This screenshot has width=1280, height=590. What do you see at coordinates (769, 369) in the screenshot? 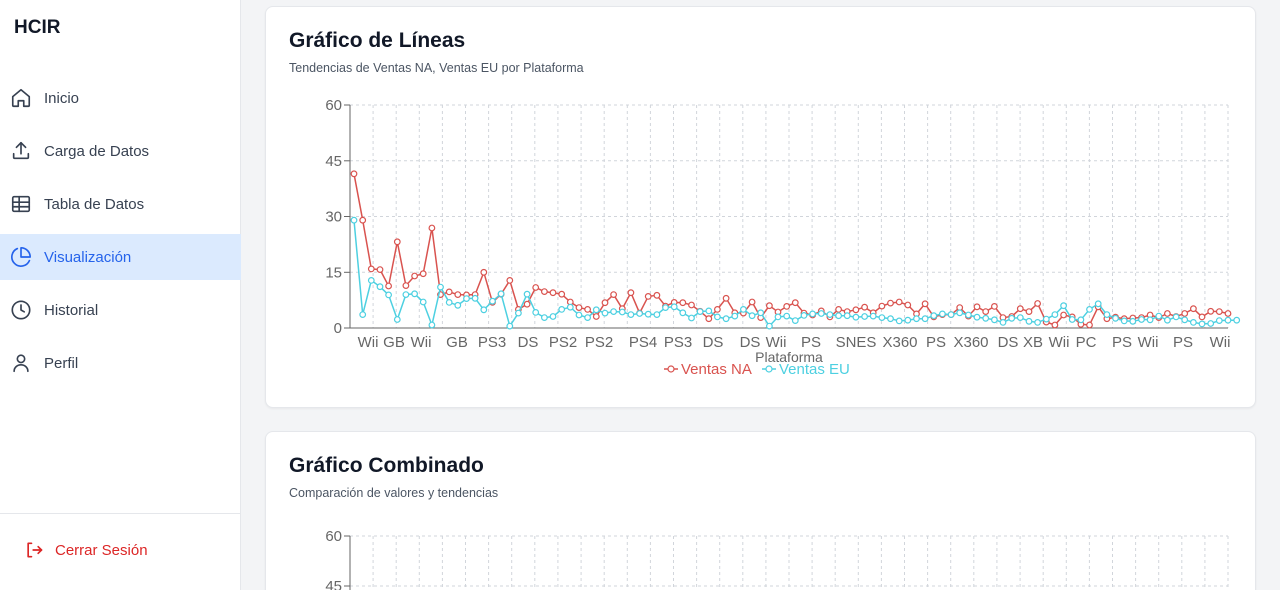
I see `legend-item-ventas-eu-swatch-marker` at bounding box center [769, 369].